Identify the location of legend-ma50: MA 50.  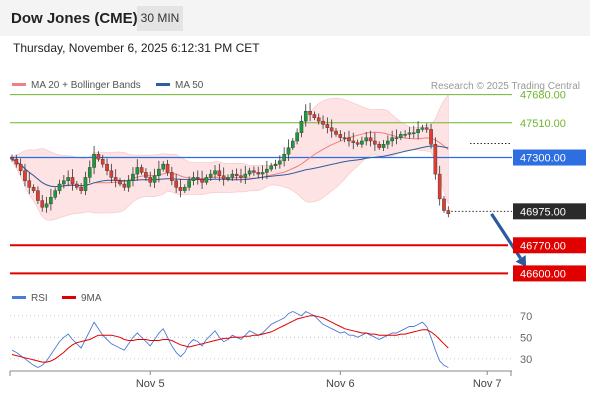
(179, 85).